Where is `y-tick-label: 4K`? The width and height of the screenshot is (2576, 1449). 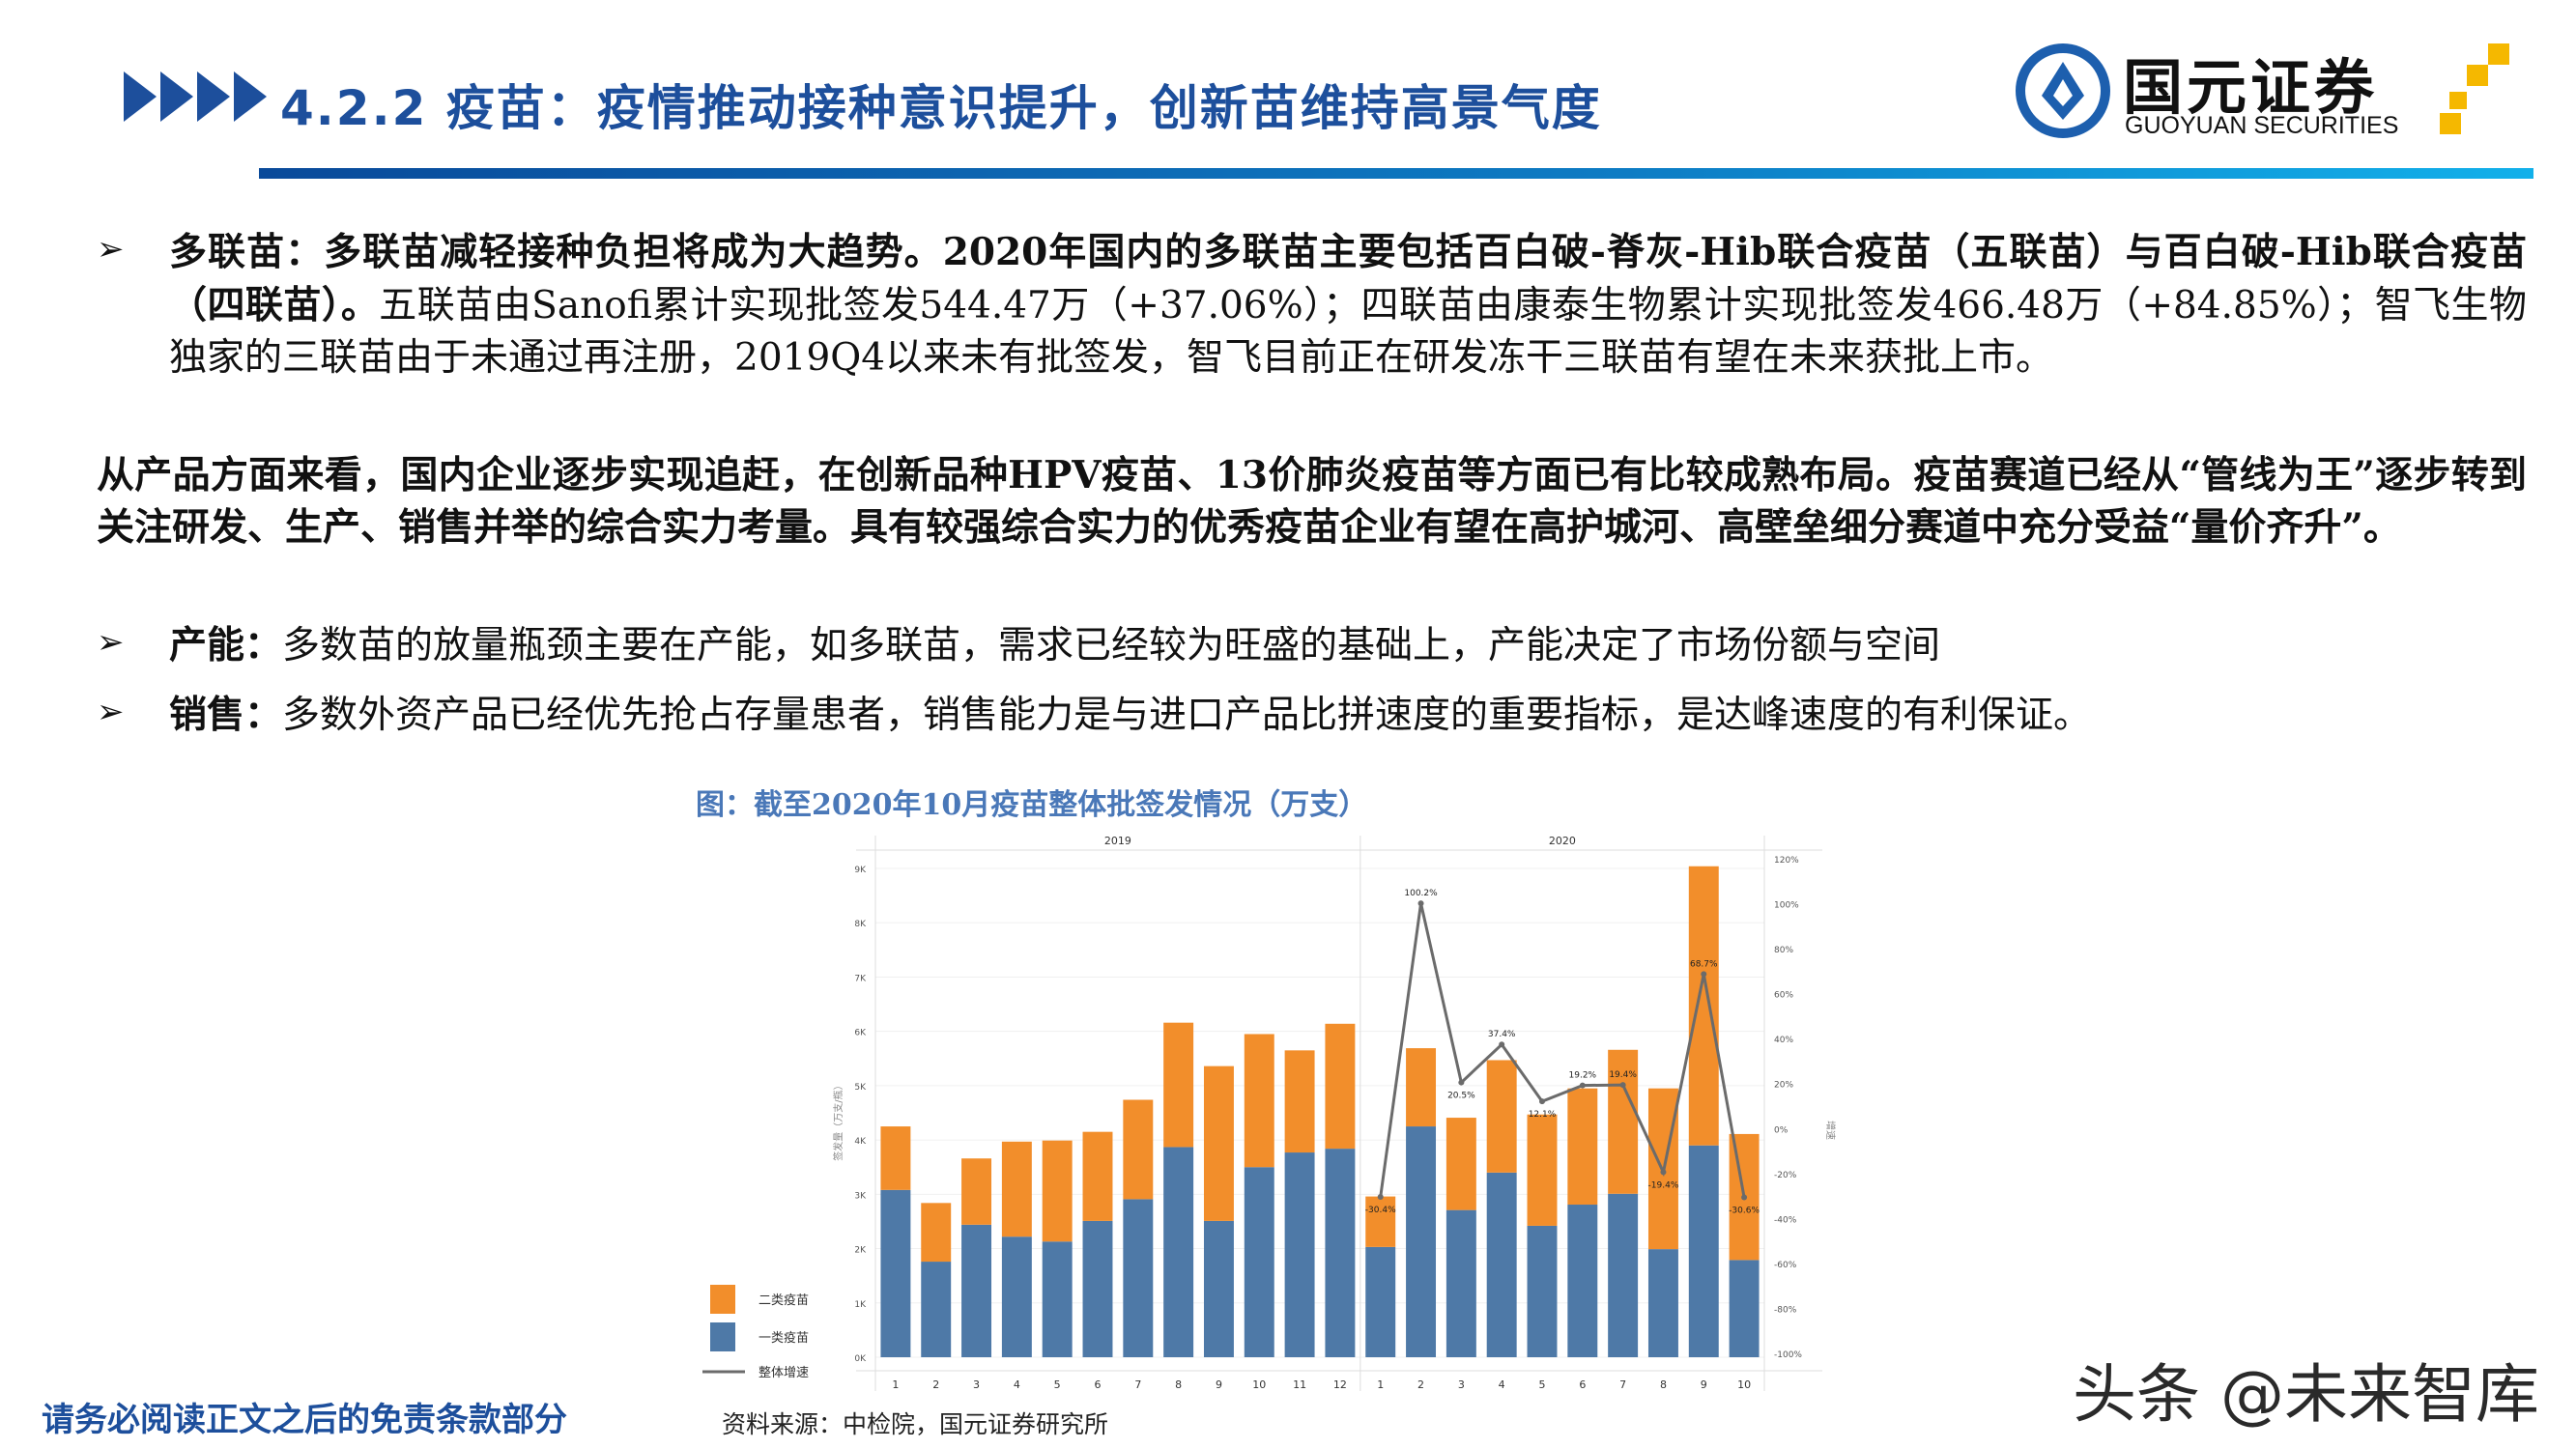
y-tick-label: 4K is located at coordinates (861, 1142).